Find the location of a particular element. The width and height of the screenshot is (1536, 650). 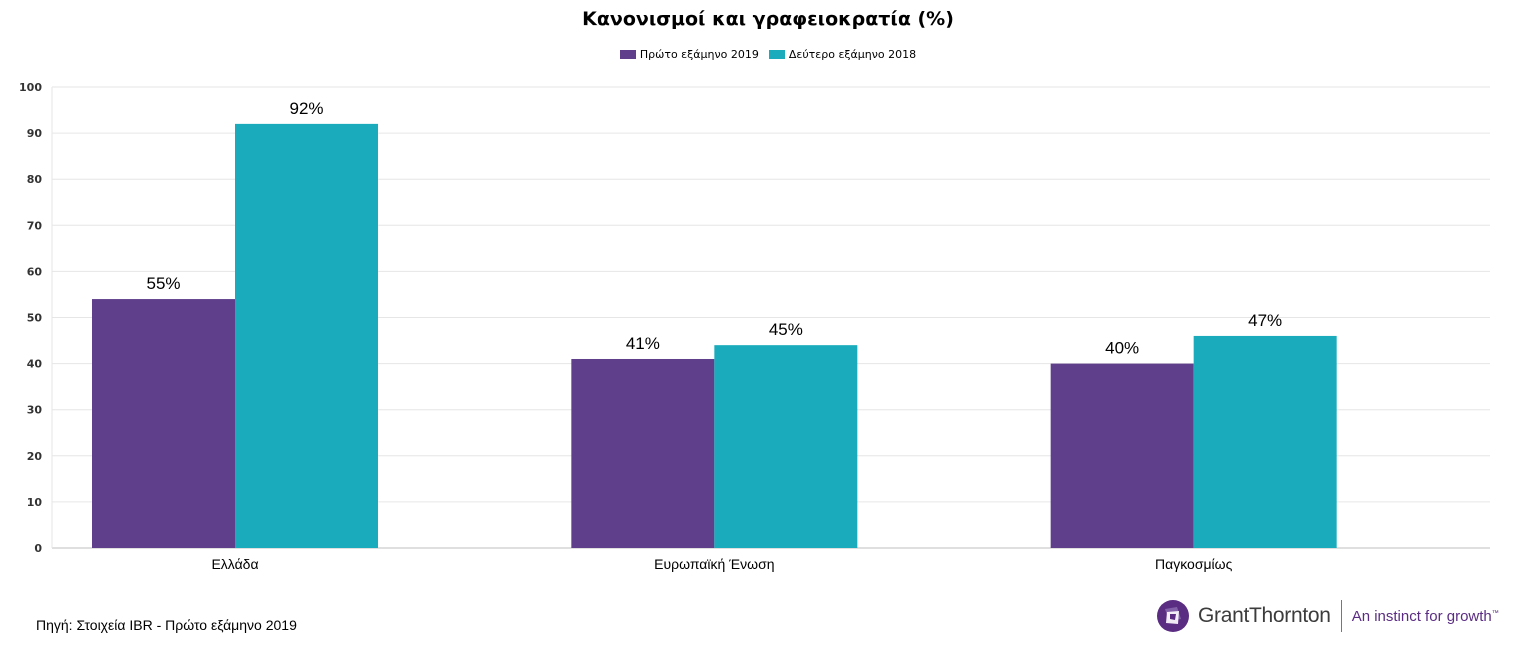

legend-item-series-2: Δεύτερο εξάμηνο 2018 is located at coordinates (842, 54).